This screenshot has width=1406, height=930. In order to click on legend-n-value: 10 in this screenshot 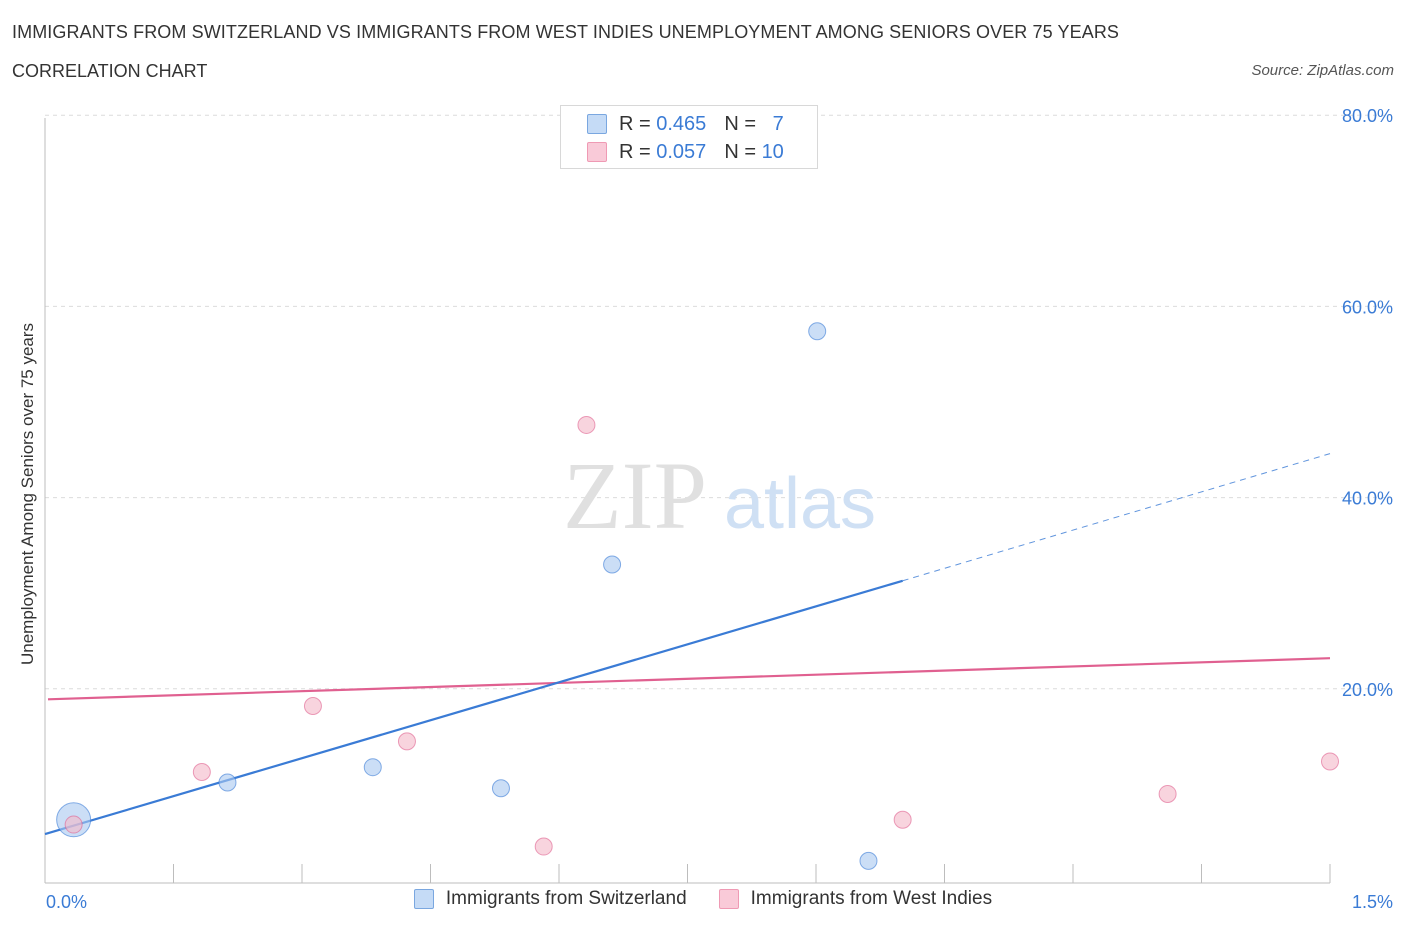, I will do `click(772, 151)`.